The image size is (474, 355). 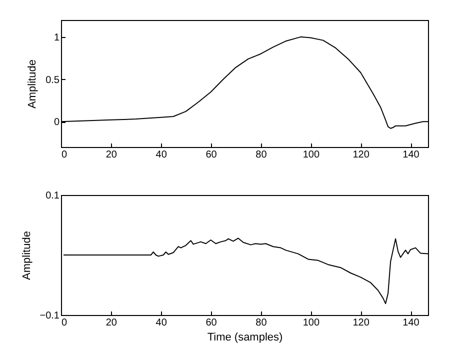 I want to click on y-tick-label: 0.5, so click(x=53, y=80).